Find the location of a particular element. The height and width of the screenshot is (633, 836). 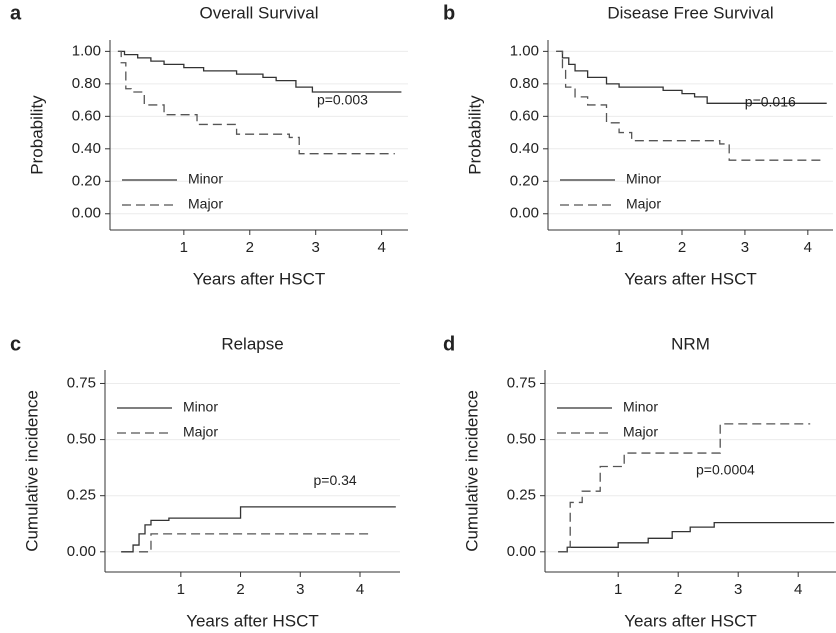

panel-label: a is located at coordinates (16, 13).